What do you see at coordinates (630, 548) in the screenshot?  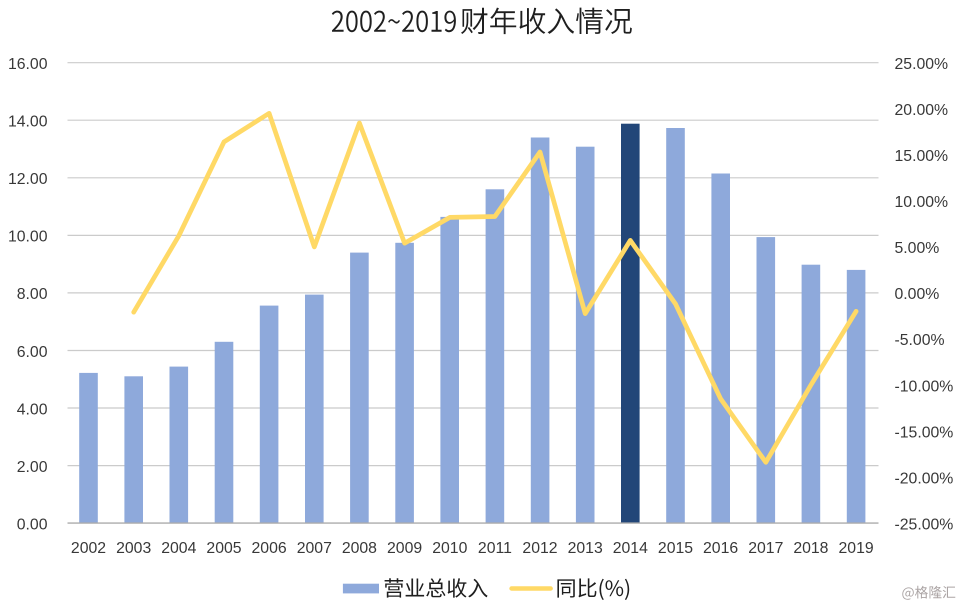 I see `svg-text: 2014` at bounding box center [630, 548].